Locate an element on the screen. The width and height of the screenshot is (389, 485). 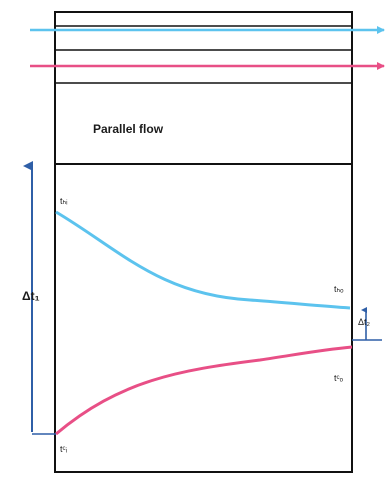
cold-fluid-curve is located at coordinates (204, 390).